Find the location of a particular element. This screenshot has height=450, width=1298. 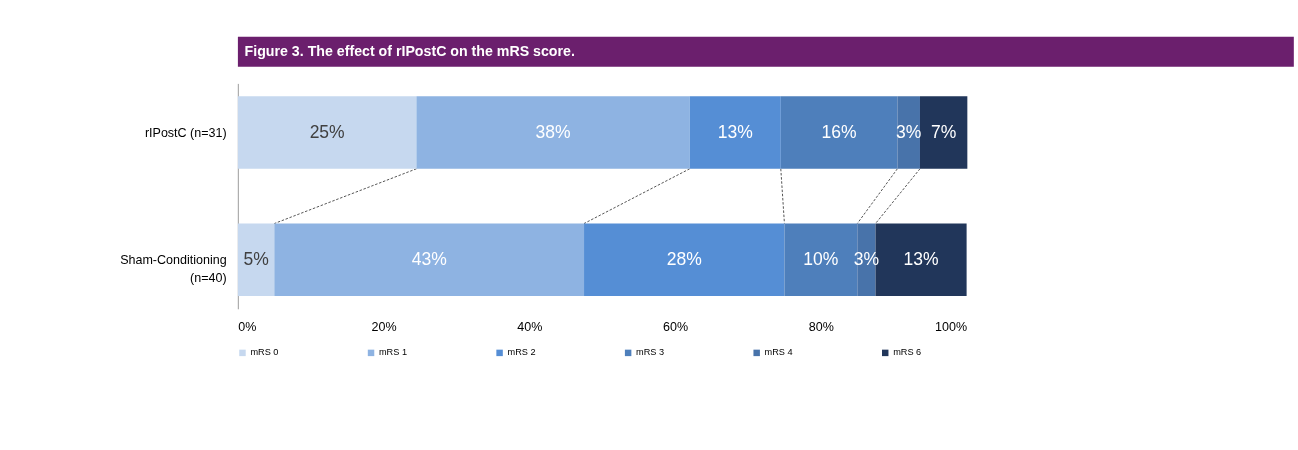

y-tick-label: rIPostC (n=31) is located at coordinates (185, 132).